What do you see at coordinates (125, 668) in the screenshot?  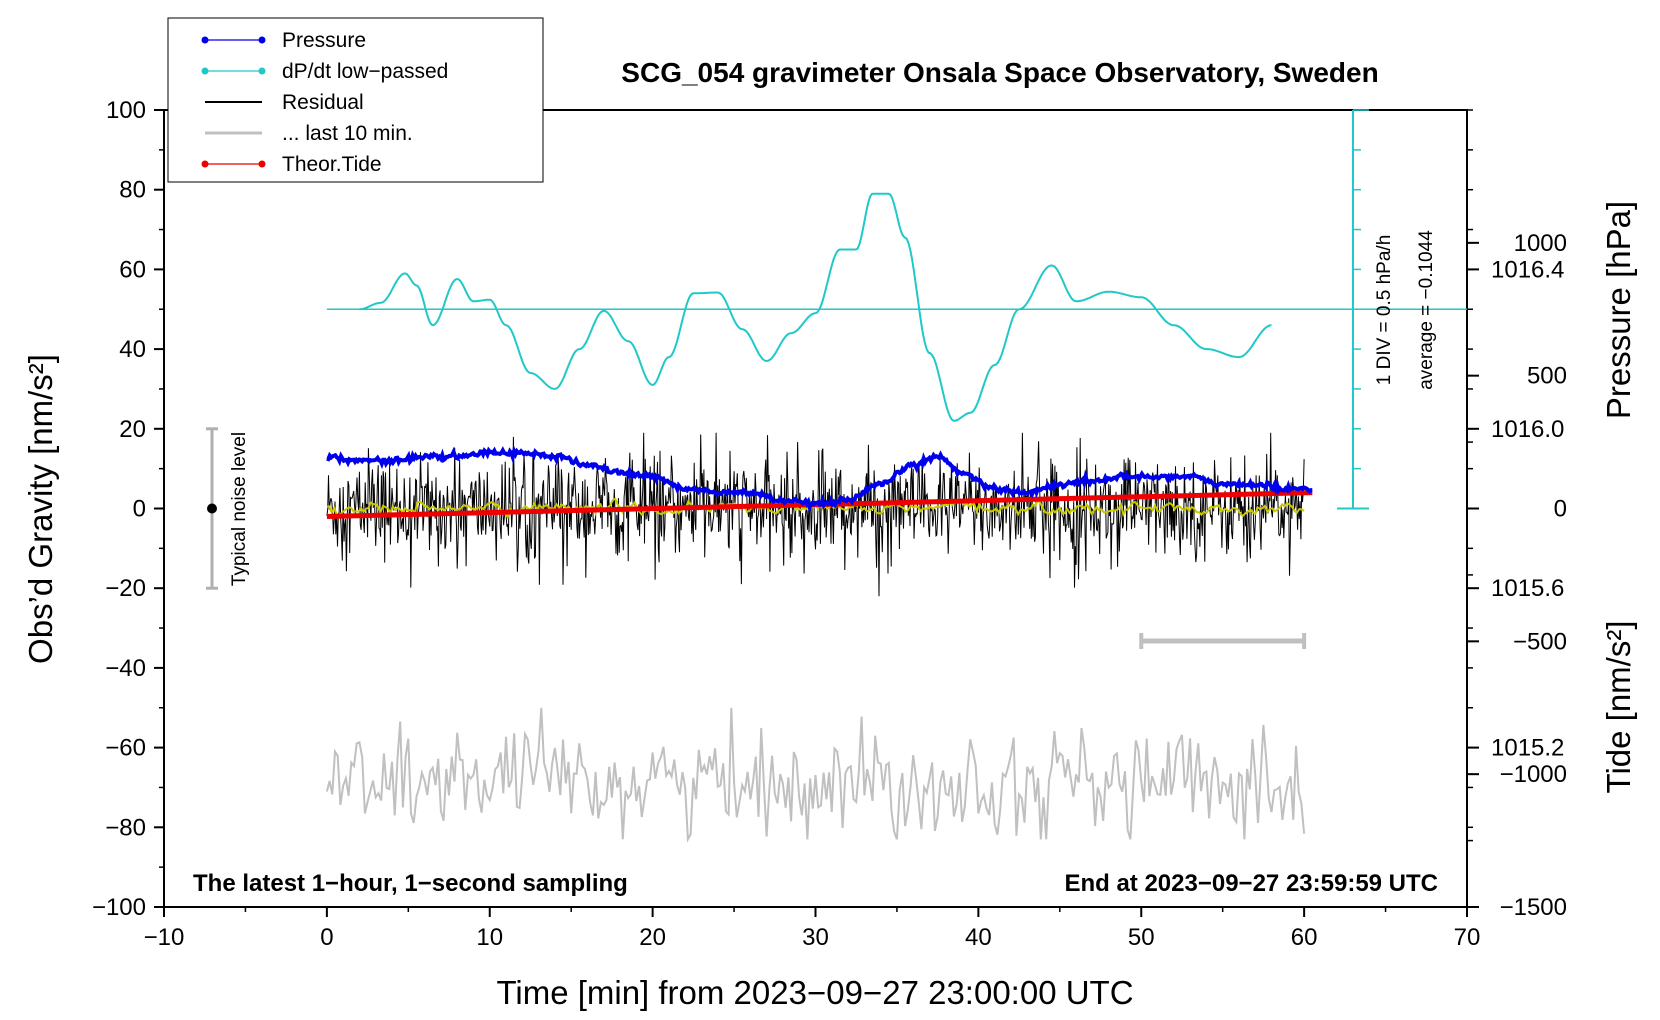 I see `y-tick-label: −40` at bounding box center [125, 668].